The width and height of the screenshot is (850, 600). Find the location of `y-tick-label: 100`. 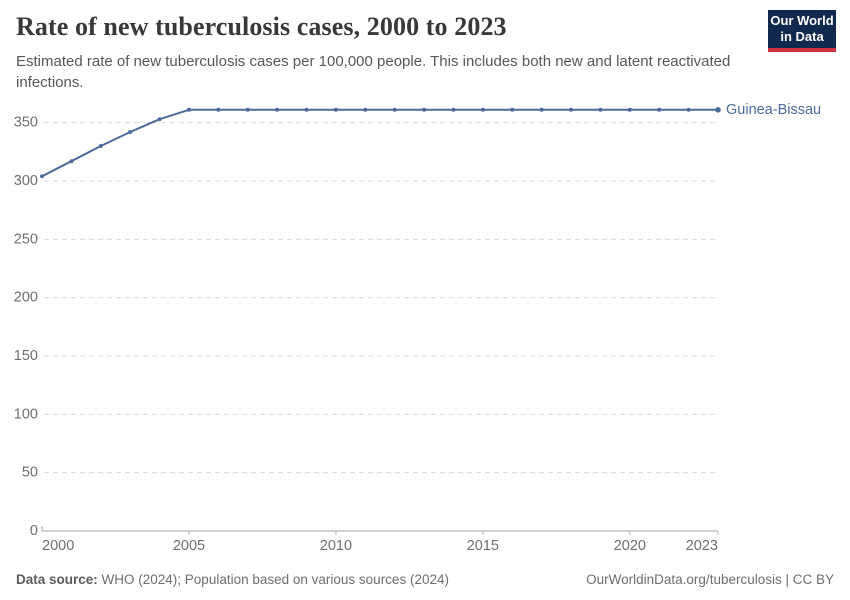

y-tick-label: 100 is located at coordinates (26, 414).